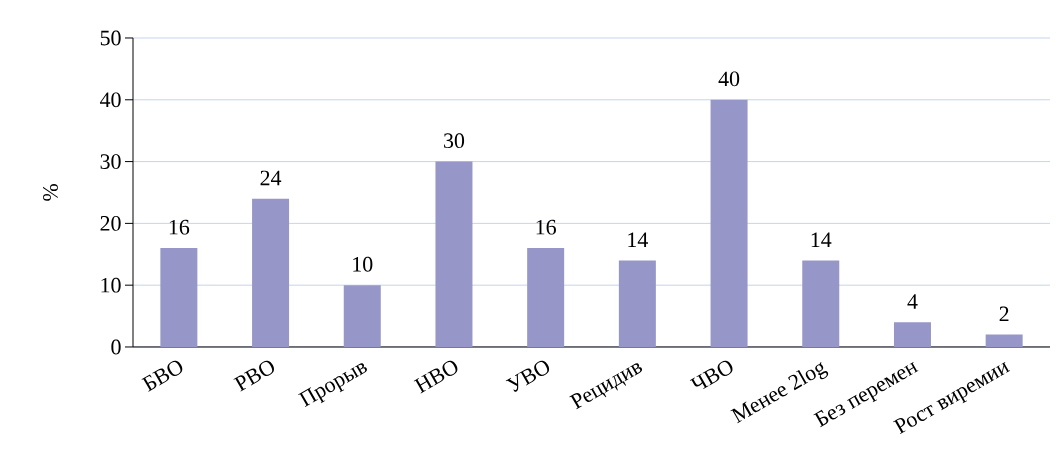 Image resolution: width=1059 pixels, height=460 pixels. What do you see at coordinates (254, 376) in the screenshot?
I see `x-tick-label: РВО` at bounding box center [254, 376].